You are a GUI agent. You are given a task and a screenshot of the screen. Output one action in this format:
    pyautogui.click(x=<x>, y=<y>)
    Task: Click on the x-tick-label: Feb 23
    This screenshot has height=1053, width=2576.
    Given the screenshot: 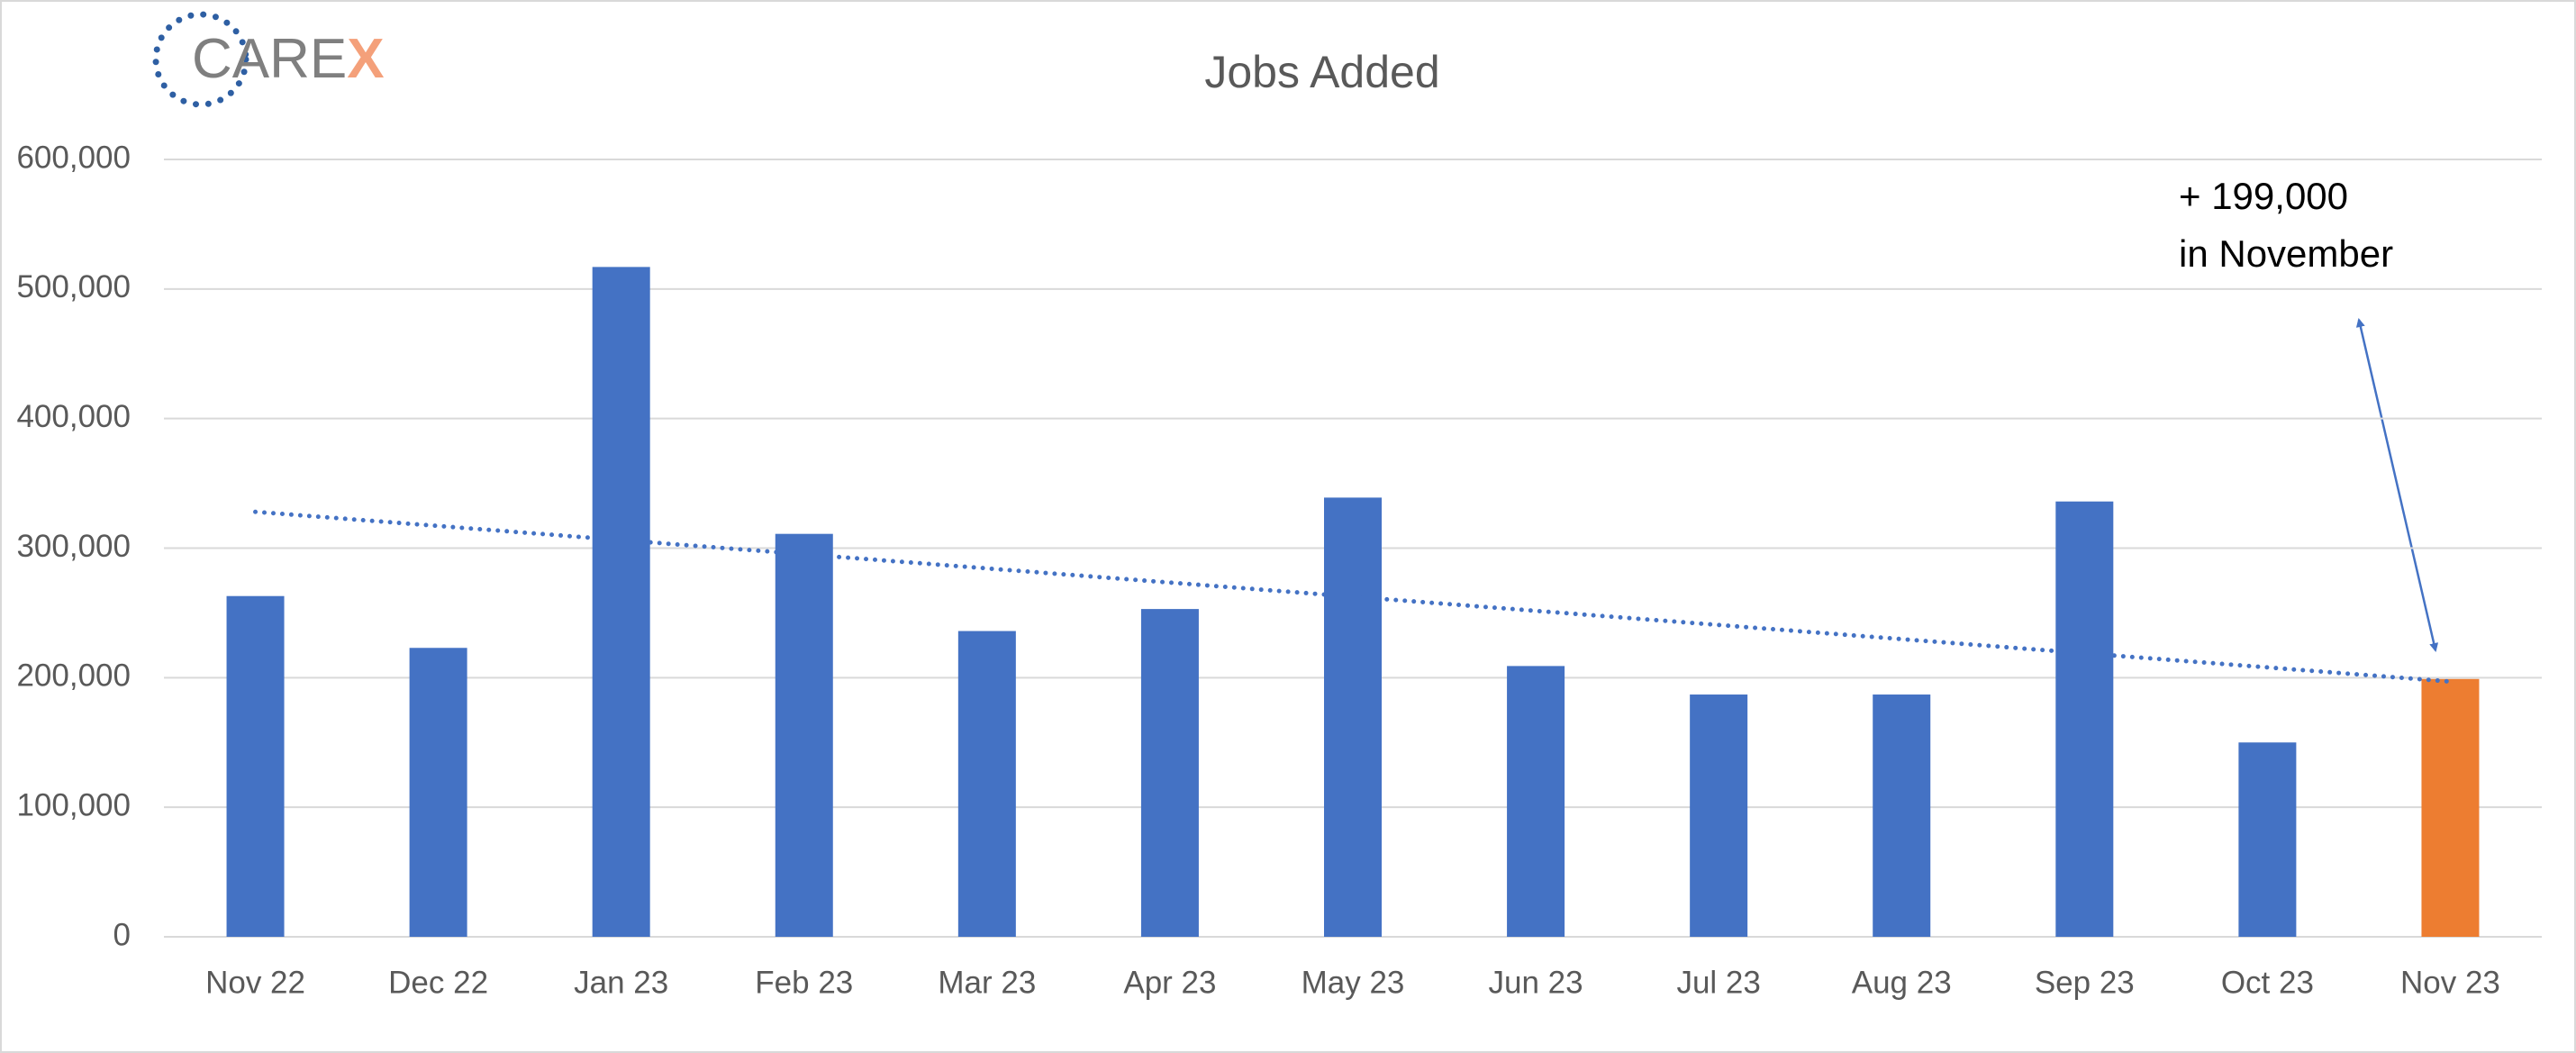 What is the action you would take?
    pyautogui.click(x=804, y=982)
    